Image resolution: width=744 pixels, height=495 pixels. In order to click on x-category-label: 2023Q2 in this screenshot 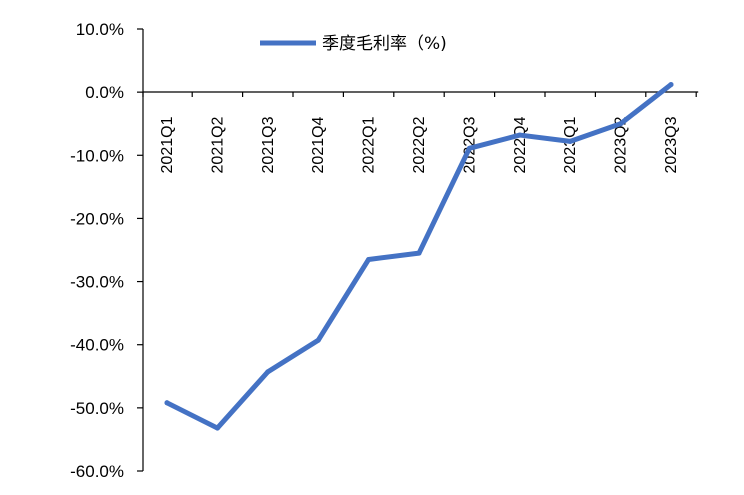, I will do `click(621, 144)`.